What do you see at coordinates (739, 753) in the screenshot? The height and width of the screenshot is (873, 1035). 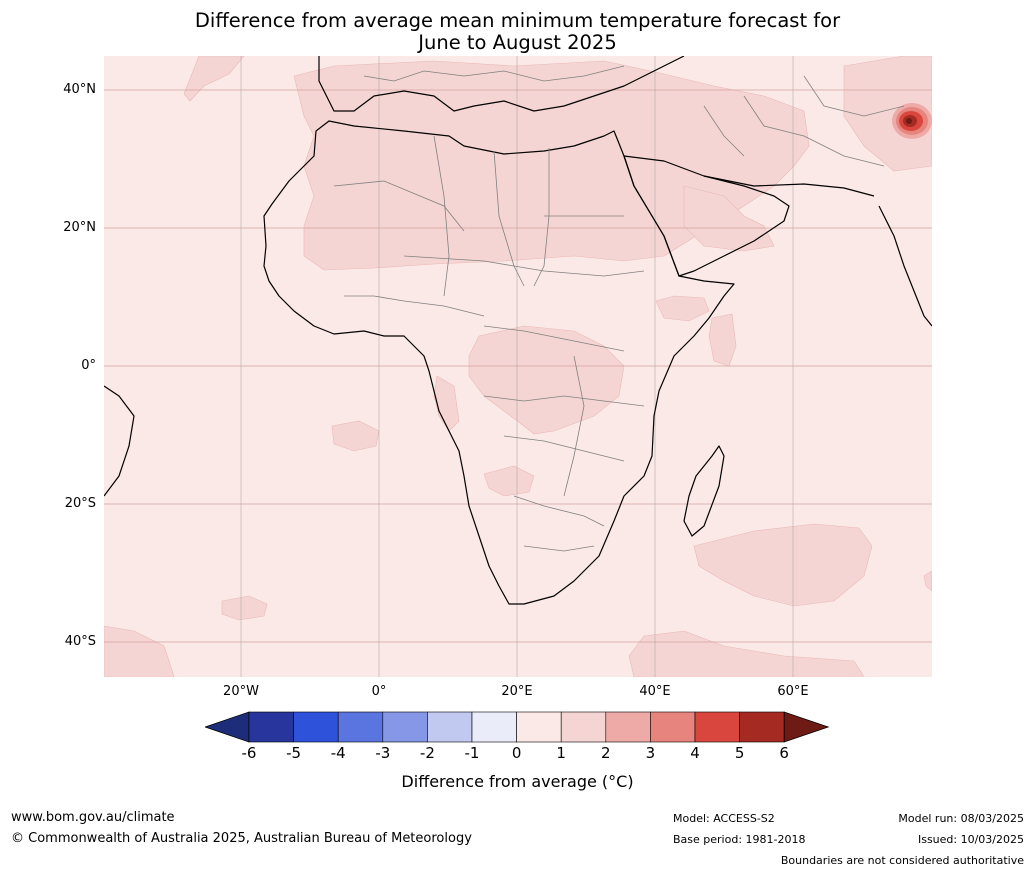 I see `colorbar-tick-label: 5` at bounding box center [739, 753].